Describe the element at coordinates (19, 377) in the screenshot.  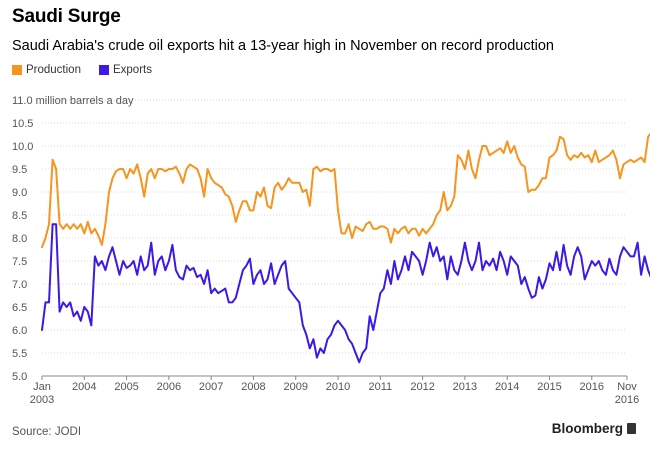
I see `y-tick-label: 5.0` at that location.